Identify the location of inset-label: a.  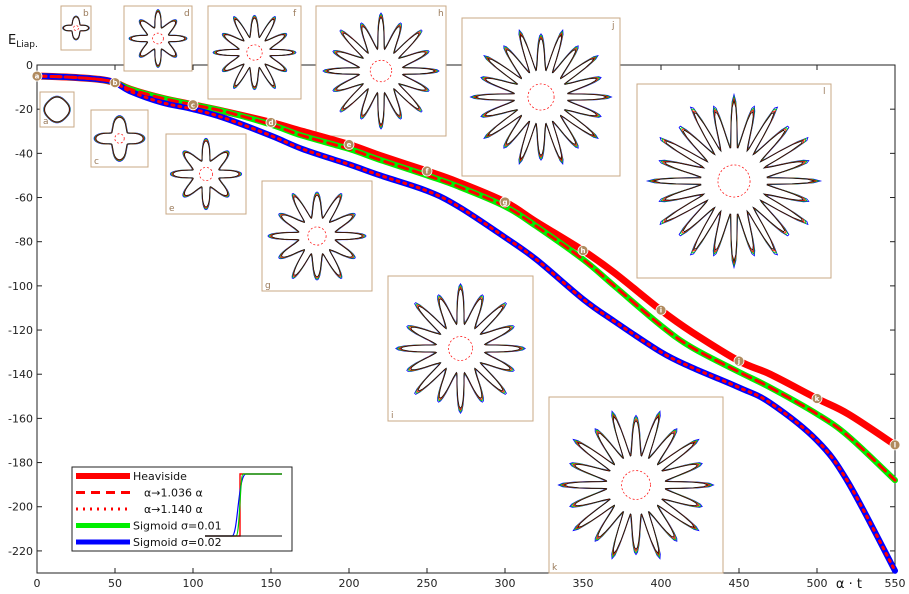
(46, 122).